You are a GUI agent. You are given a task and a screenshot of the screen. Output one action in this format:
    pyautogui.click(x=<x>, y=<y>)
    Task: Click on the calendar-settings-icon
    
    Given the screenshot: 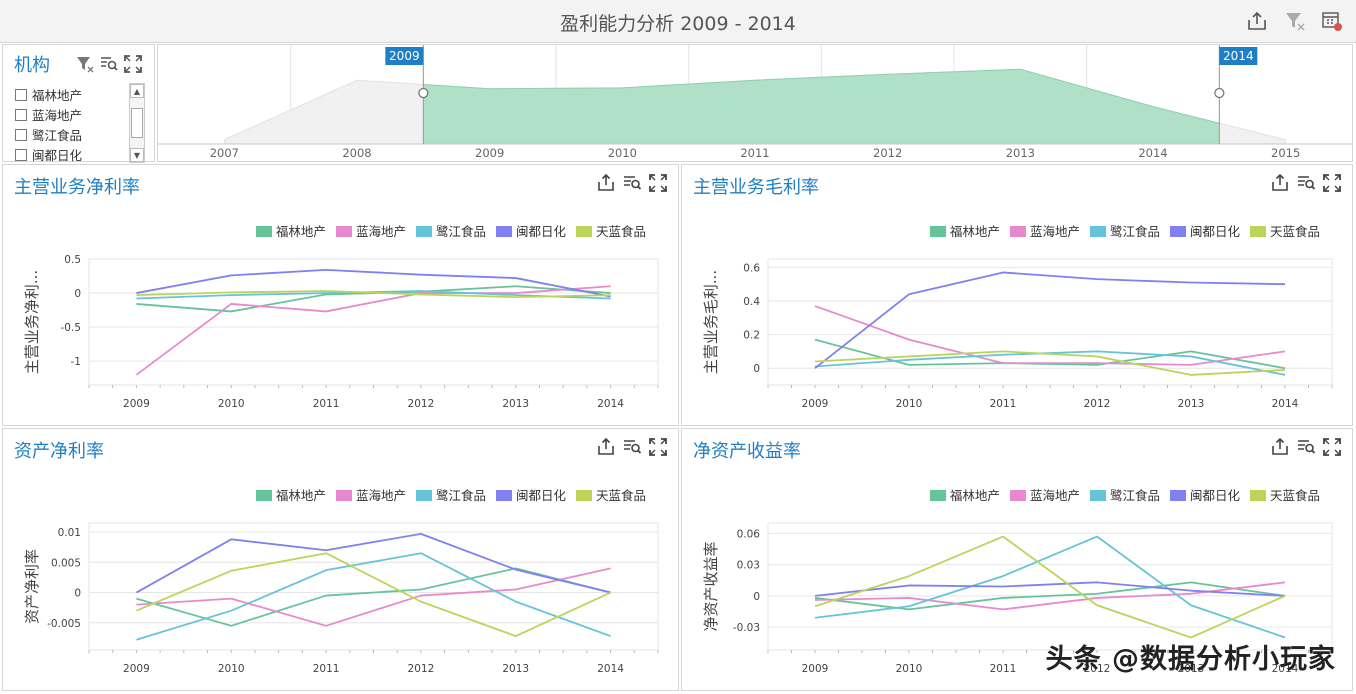 What is the action you would take?
    pyautogui.click(x=1332, y=21)
    